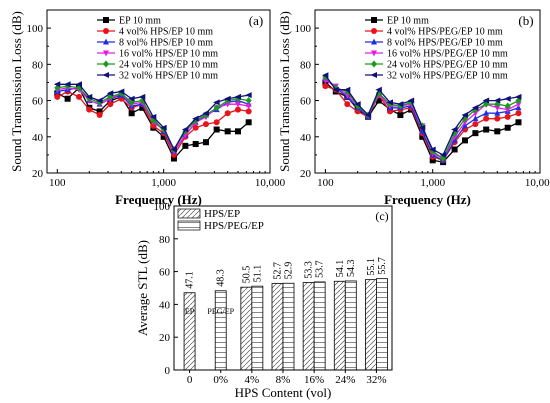  What do you see at coordinates (306, 65) in the screenshot?
I see `y-tick-label: 80` at bounding box center [306, 65].